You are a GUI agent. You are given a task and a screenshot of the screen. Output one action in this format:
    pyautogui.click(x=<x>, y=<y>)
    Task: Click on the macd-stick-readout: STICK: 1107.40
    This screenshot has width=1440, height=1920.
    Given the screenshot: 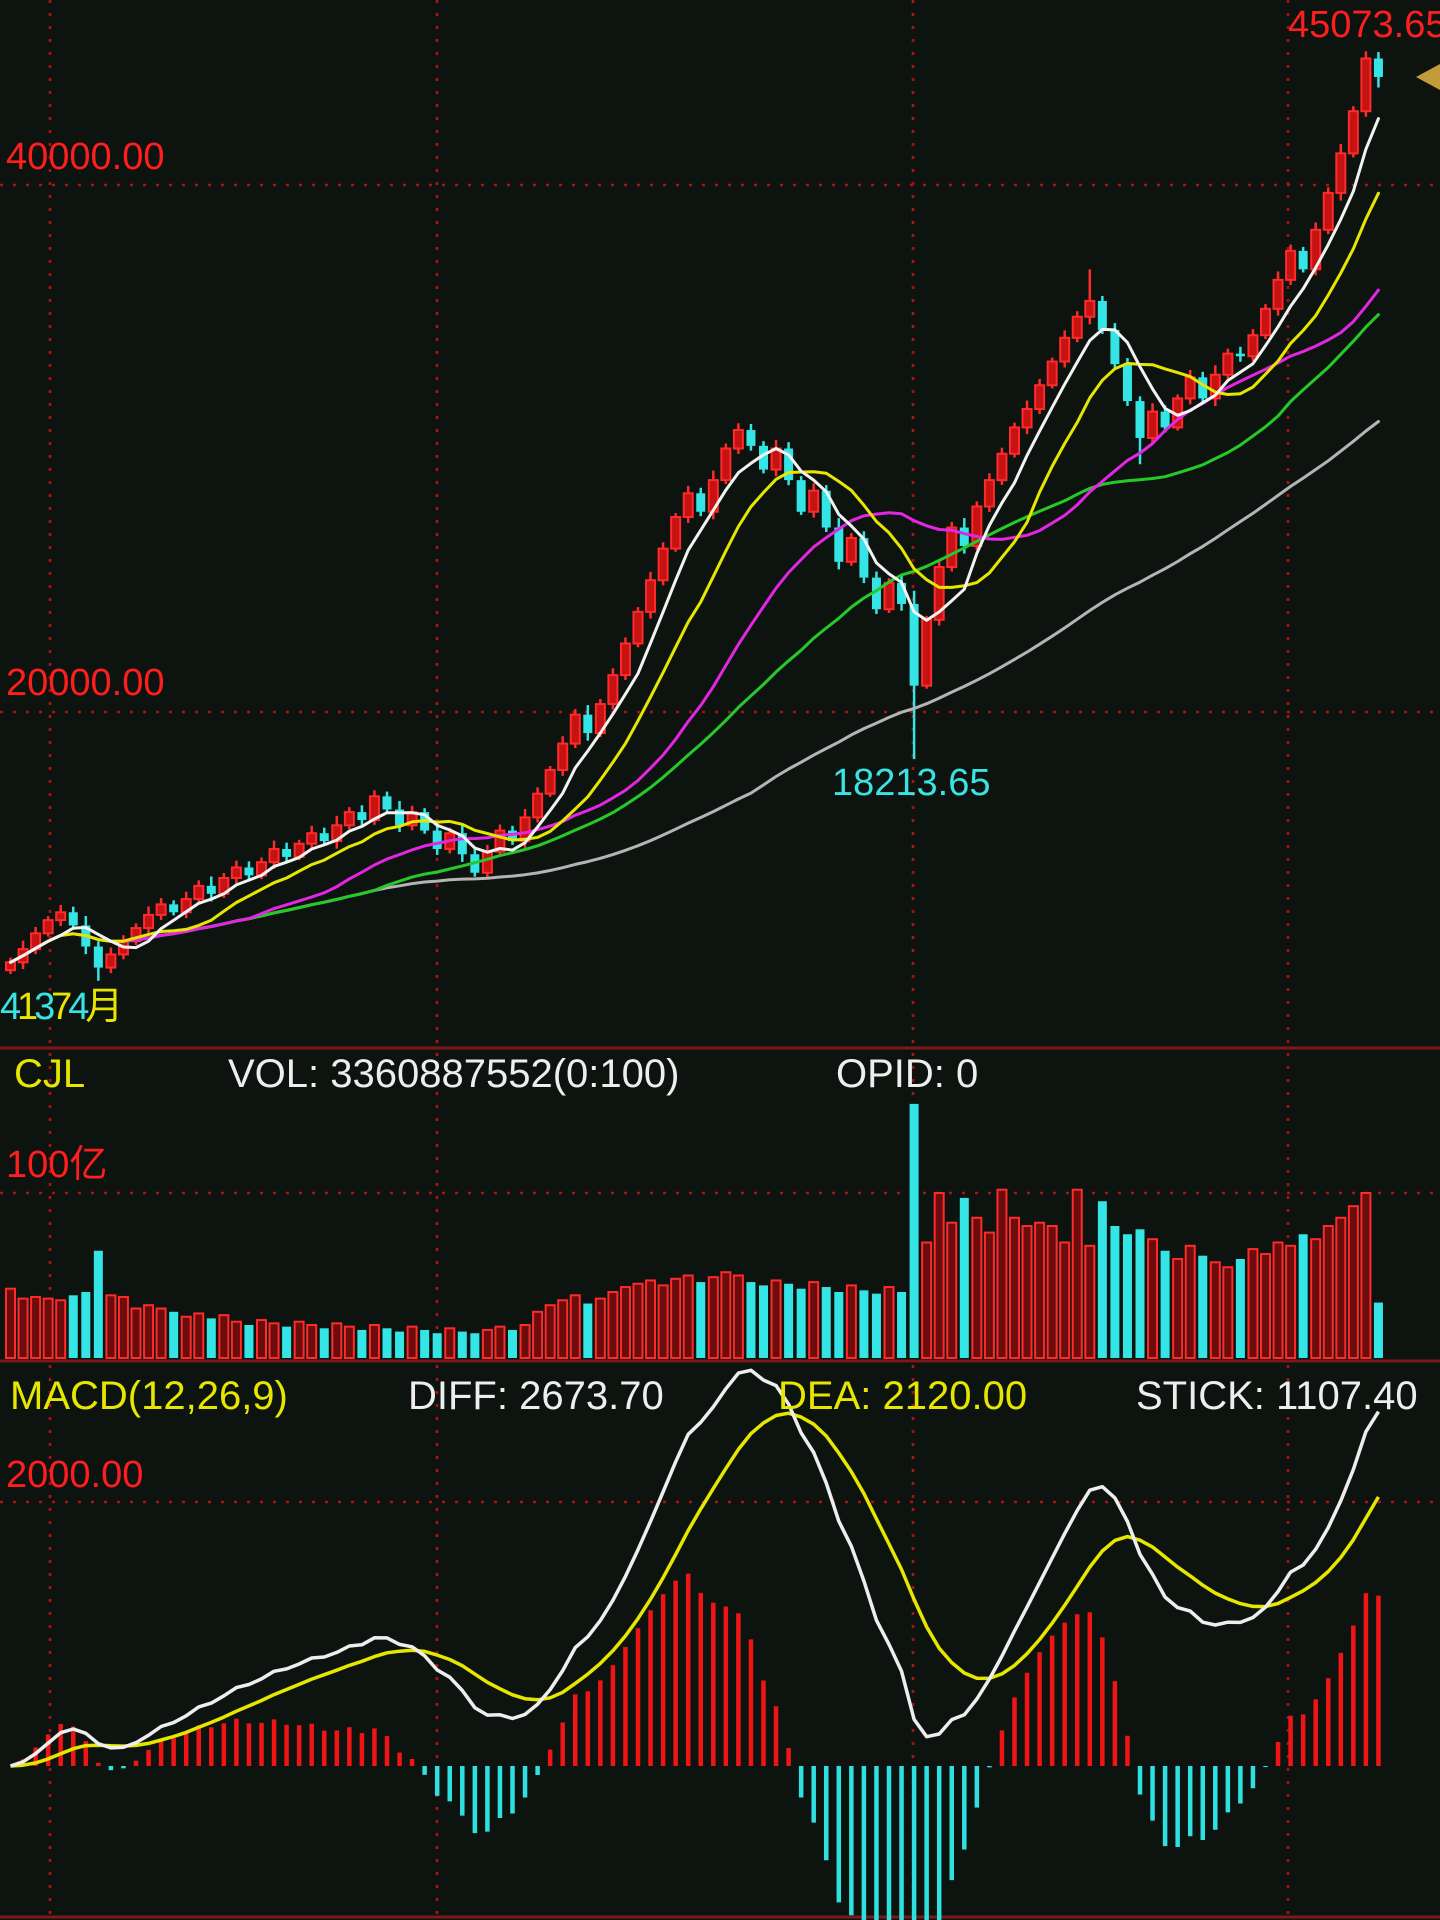 What is the action you would take?
    pyautogui.click(x=1277, y=1396)
    